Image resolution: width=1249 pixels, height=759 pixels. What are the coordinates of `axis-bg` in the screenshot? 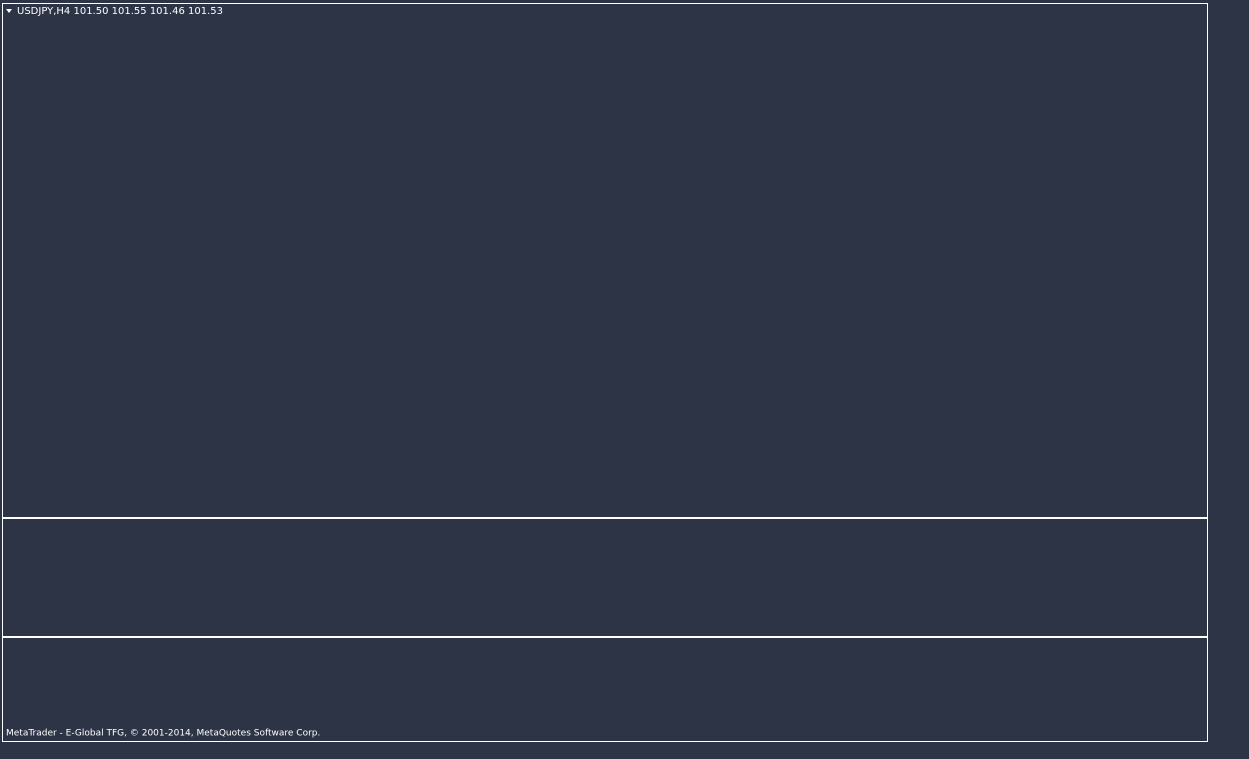 It's located at (1228, 379).